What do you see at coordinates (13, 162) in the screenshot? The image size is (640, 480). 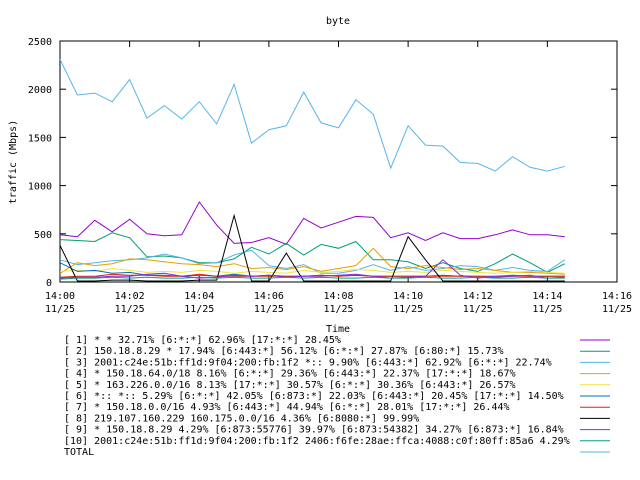 I see `y-axis-label: traffic (Mbps)` at bounding box center [13, 162].